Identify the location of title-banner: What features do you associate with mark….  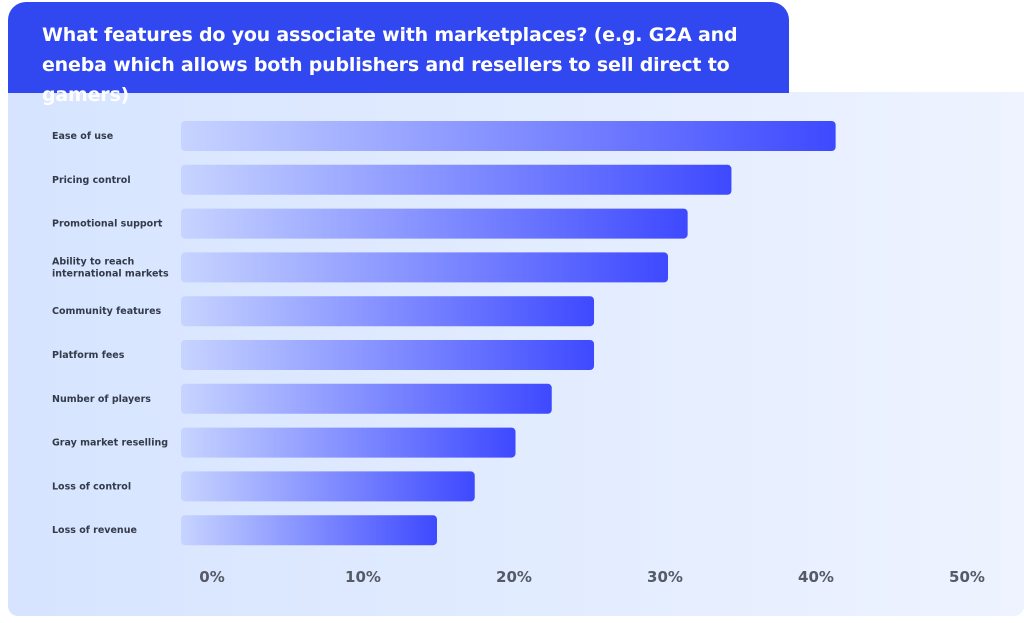
(398, 54).